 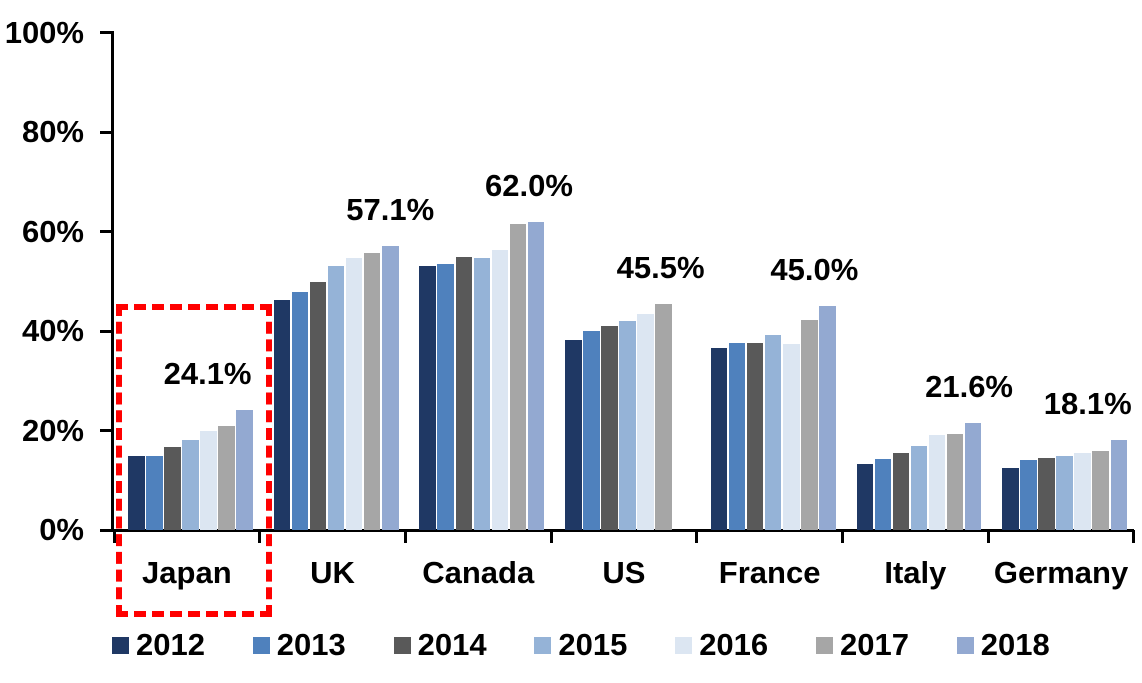 What do you see at coordinates (883, 494) in the screenshot?
I see `bar-italy-2013` at bounding box center [883, 494].